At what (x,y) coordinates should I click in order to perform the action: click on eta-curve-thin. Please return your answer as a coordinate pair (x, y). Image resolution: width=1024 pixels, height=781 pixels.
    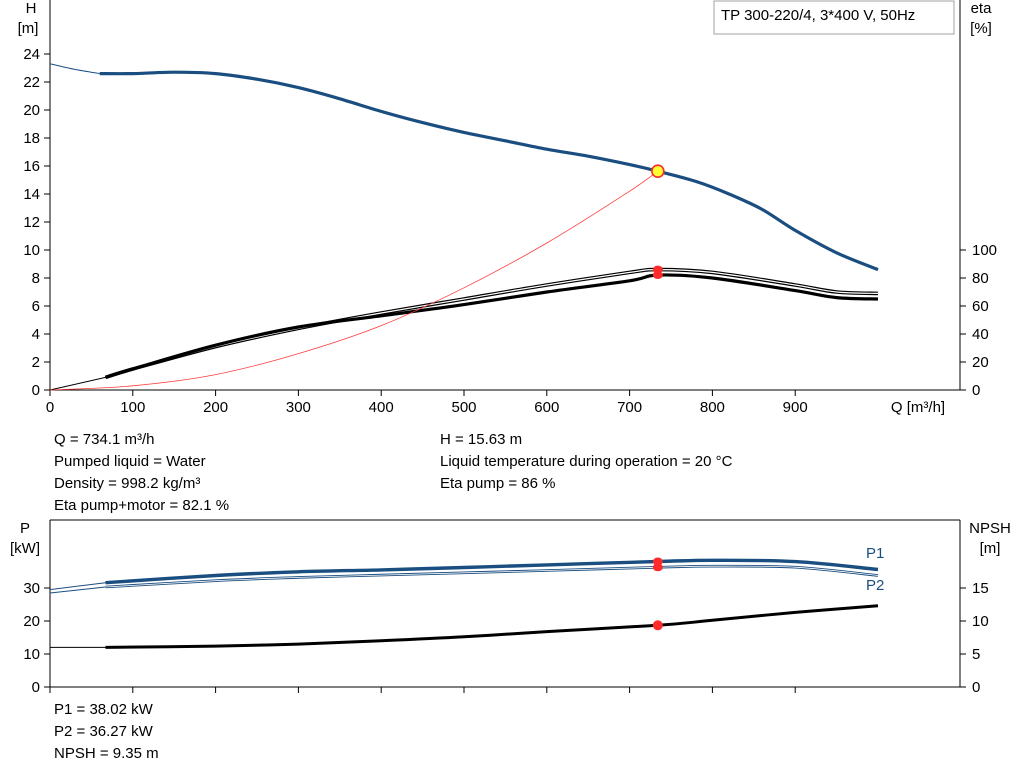
    Looking at the image, I should click on (77, 383).